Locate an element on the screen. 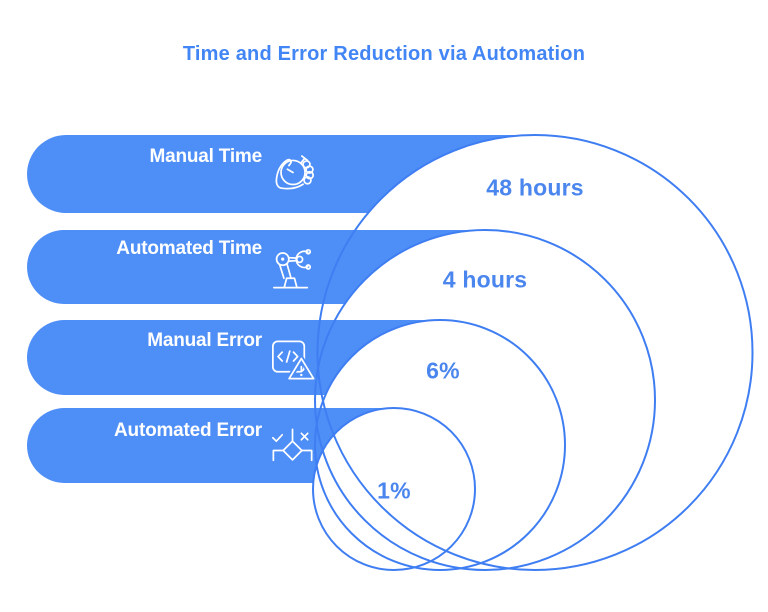 This screenshot has height=612, width=768. pill-manual-error is located at coordinates (234, 357).